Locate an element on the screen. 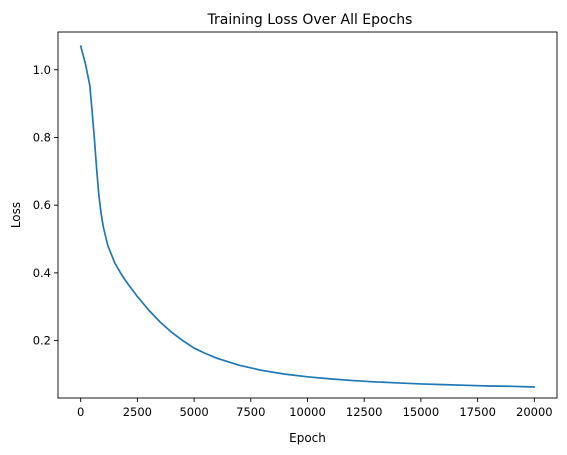  x-tick-label: 15000 is located at coordinates (421, 412).